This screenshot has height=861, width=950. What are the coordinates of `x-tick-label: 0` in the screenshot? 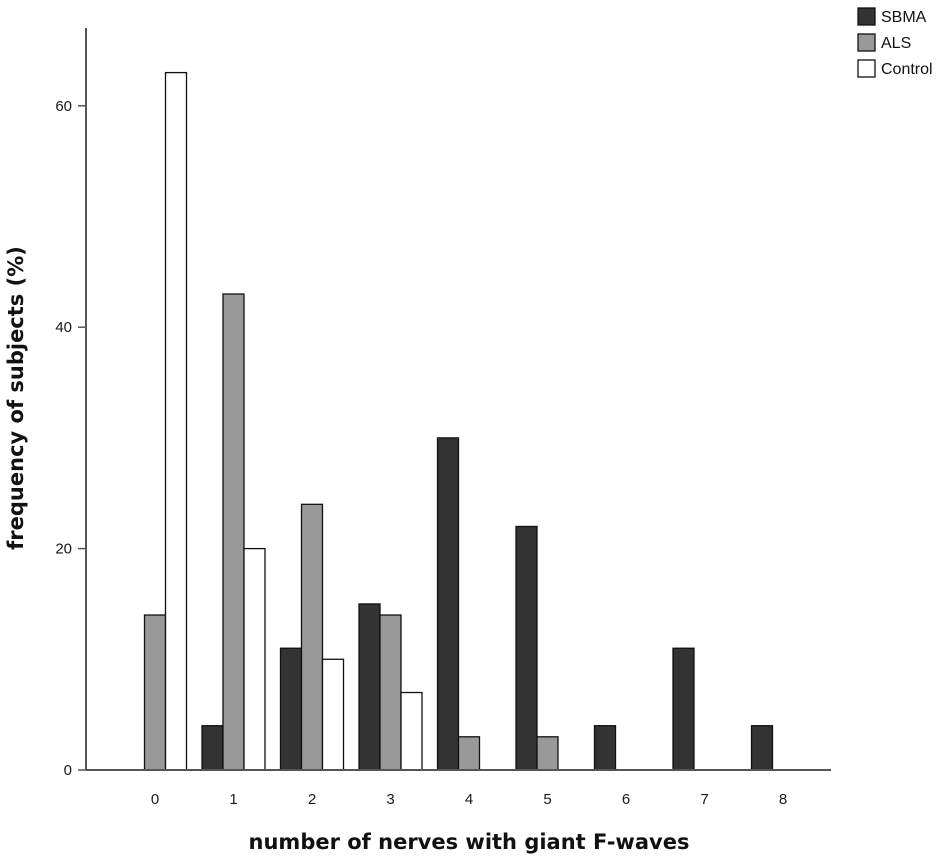 It's located at (155, 799).